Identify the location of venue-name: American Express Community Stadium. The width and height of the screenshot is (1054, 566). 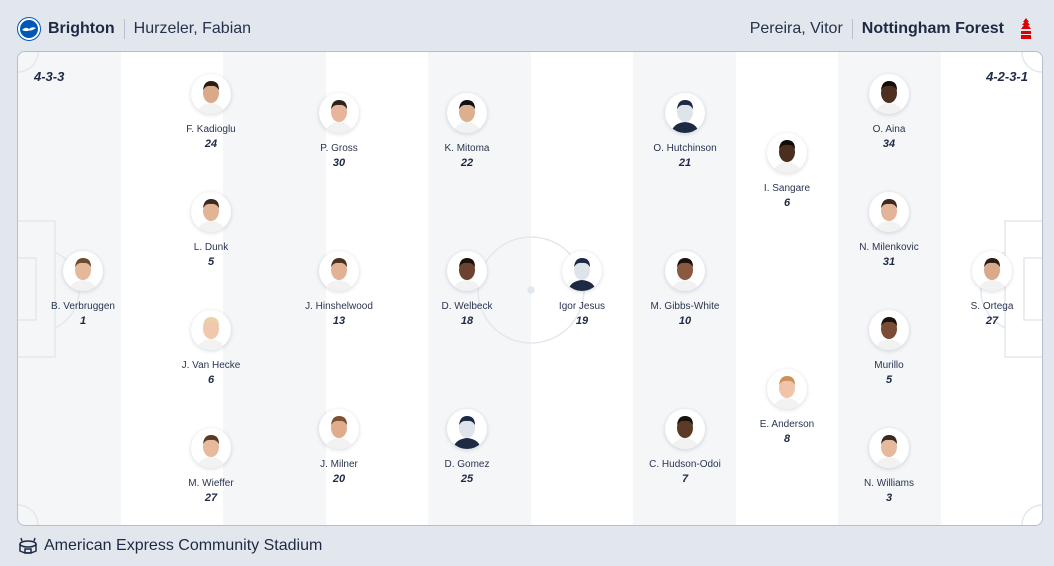
(183, 545).